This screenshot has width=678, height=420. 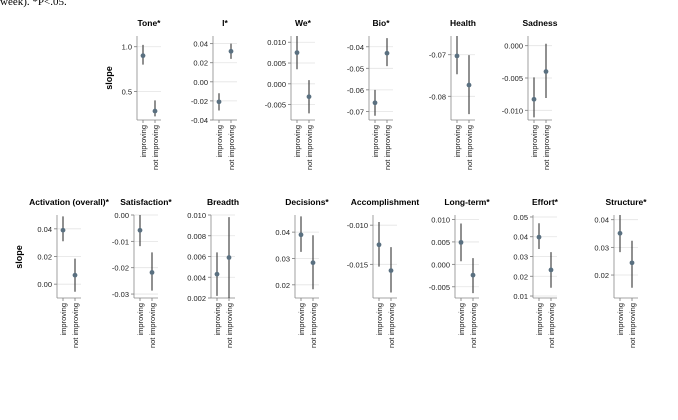 What do you see at coordinates (545, 202) in the screenshot?
I see `panel-title: Effort*` at bounding box center [545, 202].